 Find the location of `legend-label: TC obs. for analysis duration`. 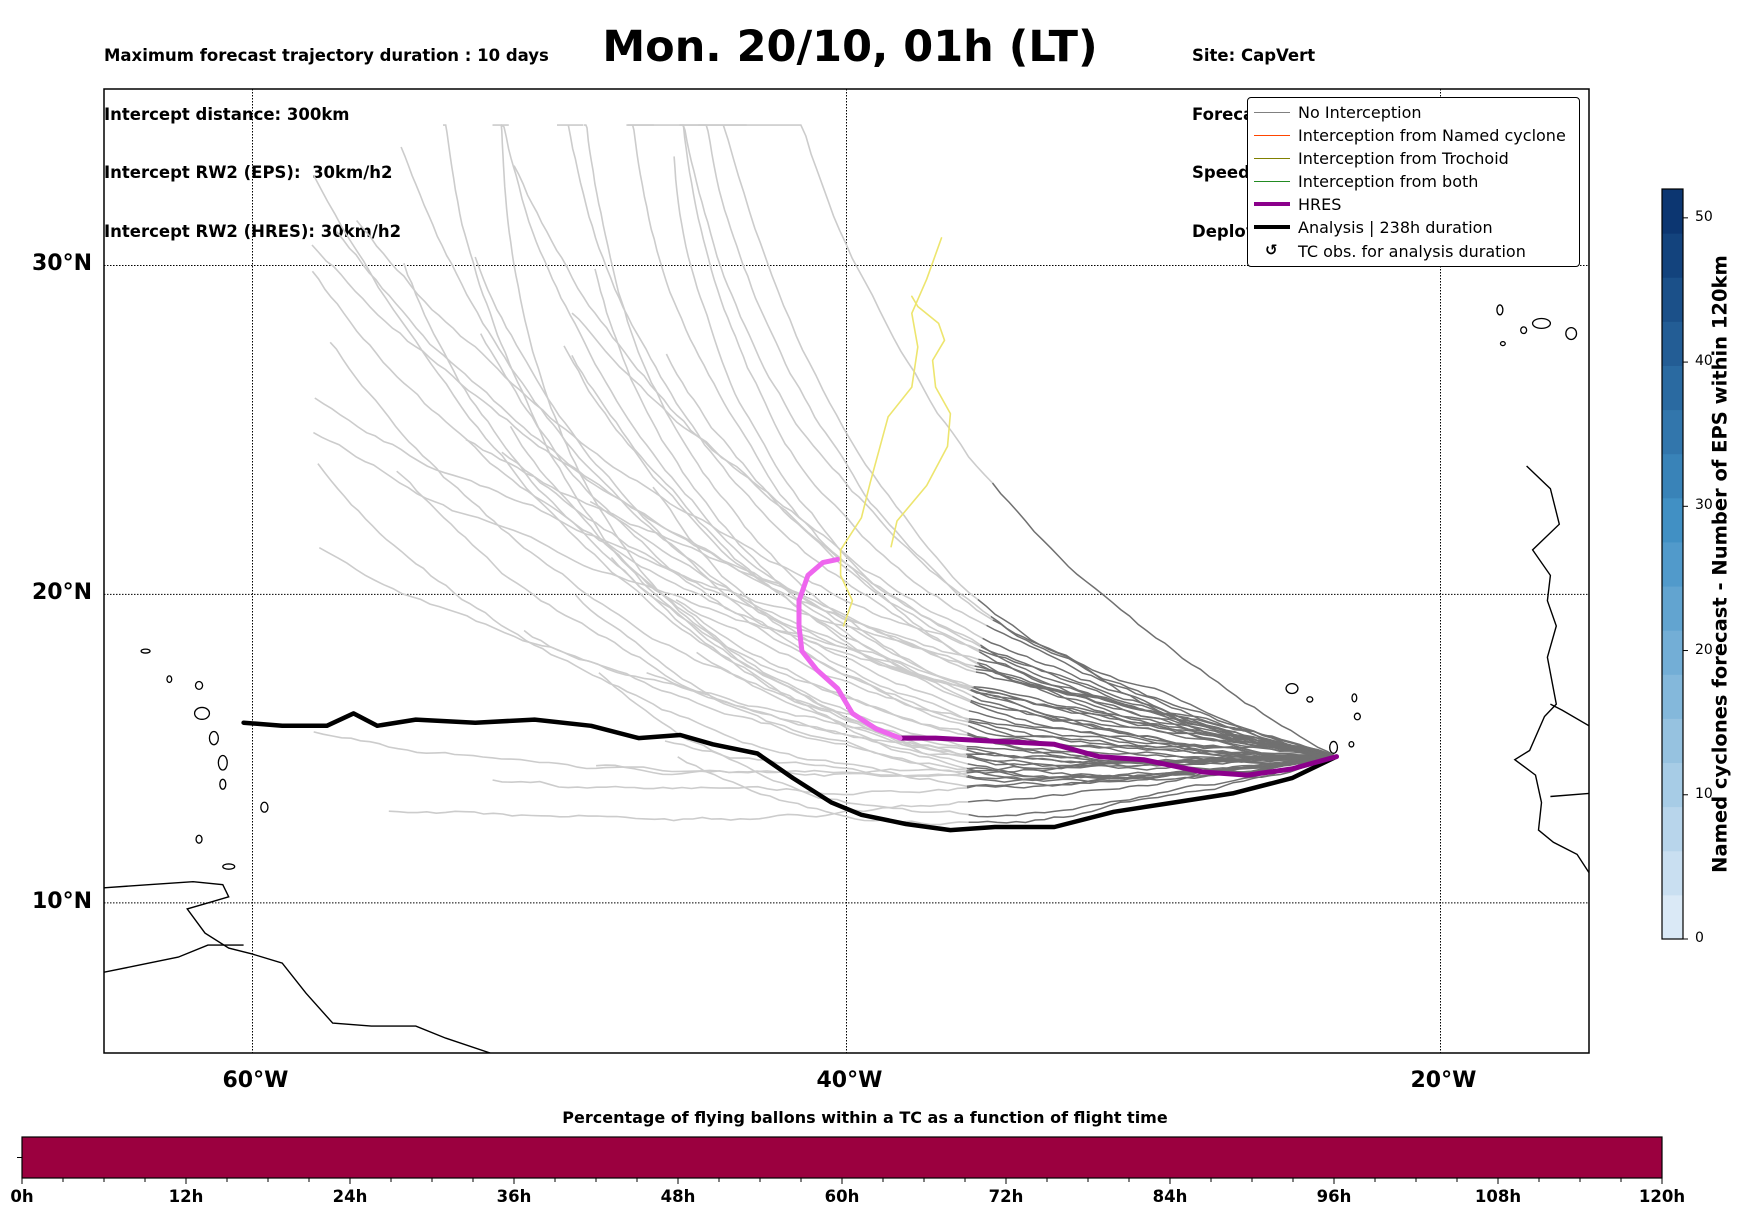

legend-label: TC obs. for analysis duration is located at coordinates (1412, 251).